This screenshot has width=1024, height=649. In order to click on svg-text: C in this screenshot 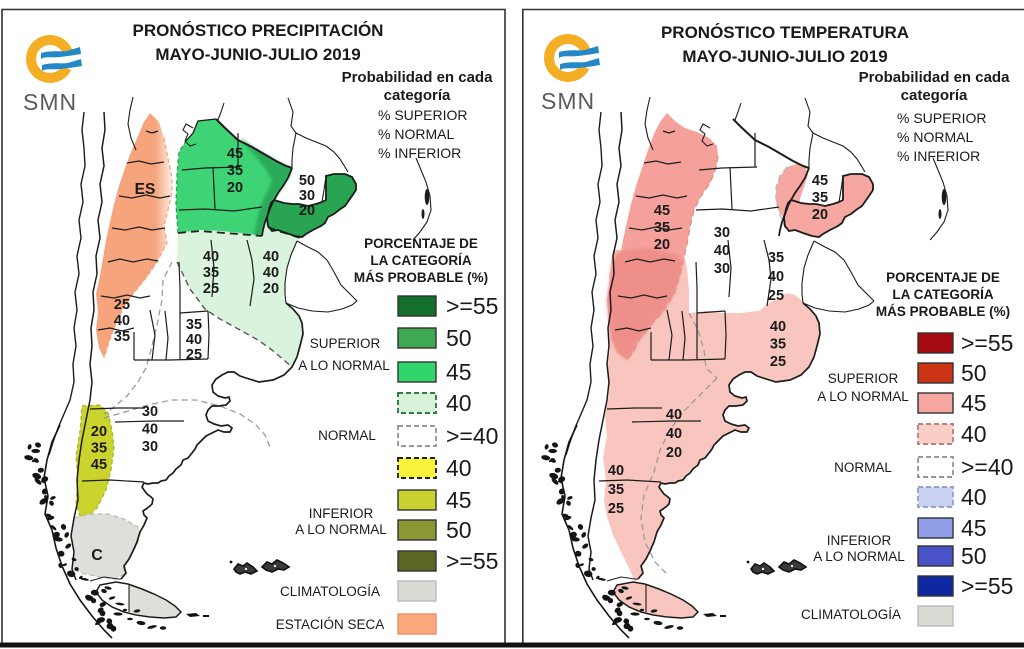, I will do `click(97, 555)`.